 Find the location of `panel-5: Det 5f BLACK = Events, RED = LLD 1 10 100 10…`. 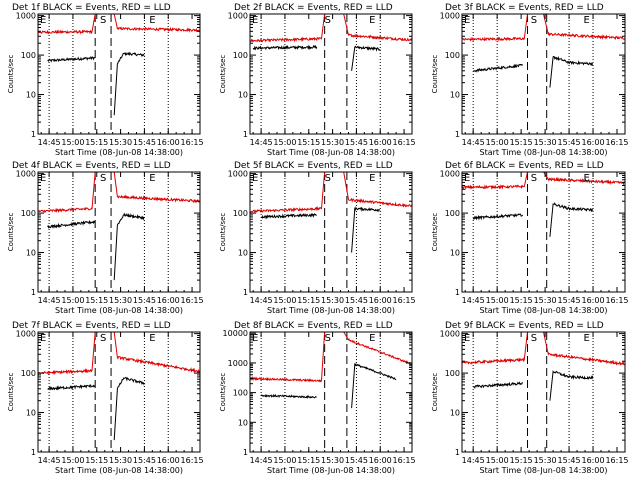

panel-5: Det 5f BLACK = Events, RED = LLD 1 10 100 10… is located at coordinates (317, 238).